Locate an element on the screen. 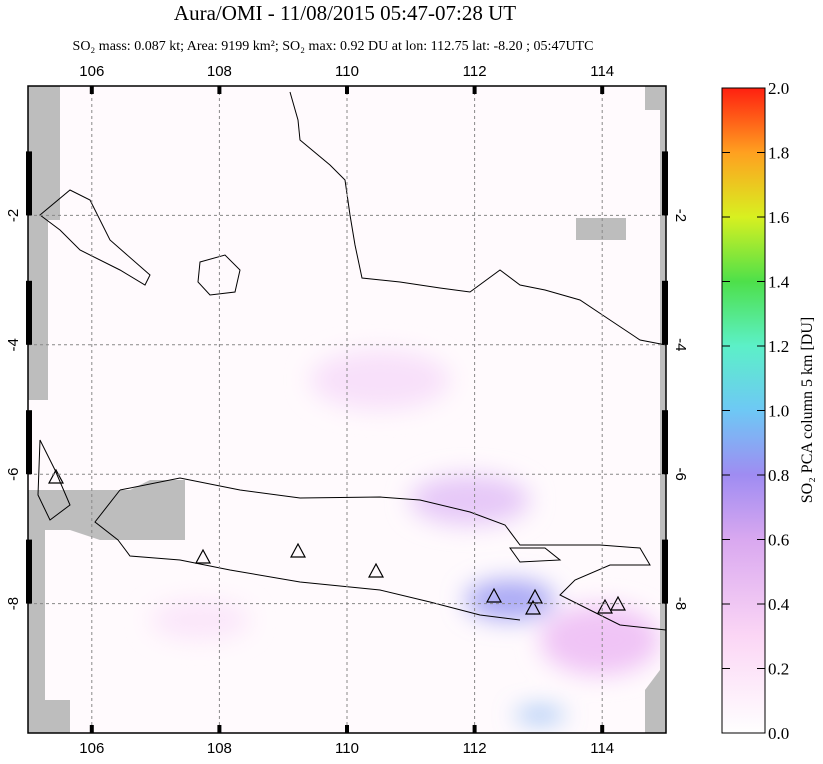 The height and width of the screenshot is (764, 823). colorbar-tick-label: 2.0 is located at coordinates (778, 88).